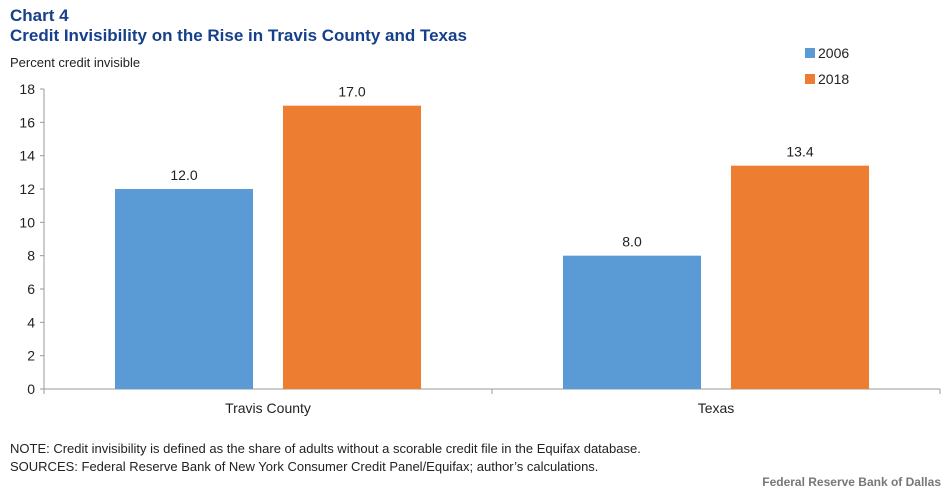 The image size is (949, 493). Describe the element at coordinates (27, 89) in the screenshot. I see `y-tick-label: 18` at that location.